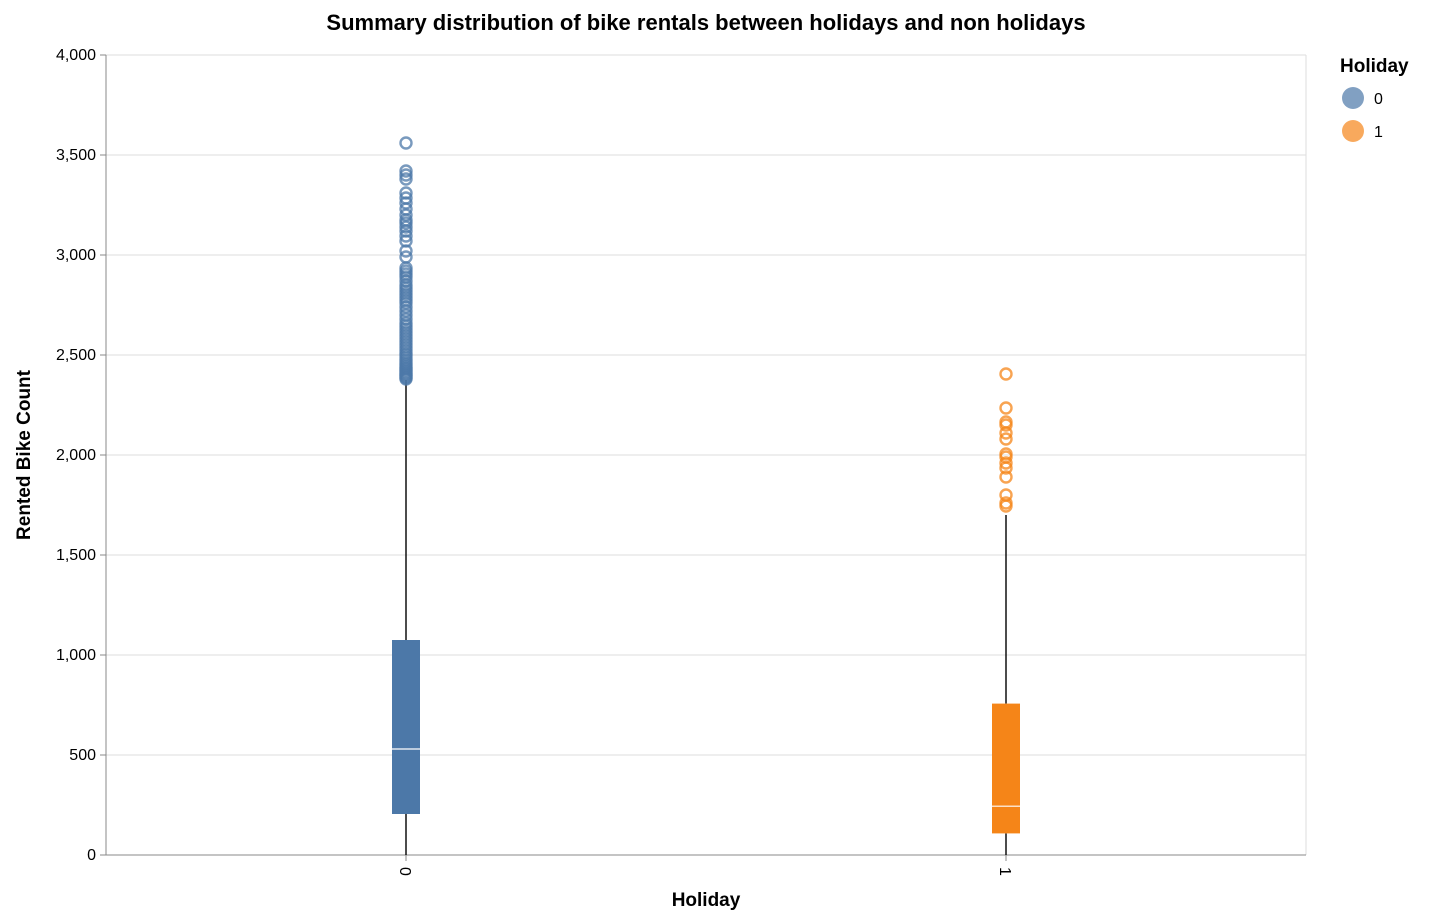  I want to click on y-tick-label: 500, so click(82, 755).